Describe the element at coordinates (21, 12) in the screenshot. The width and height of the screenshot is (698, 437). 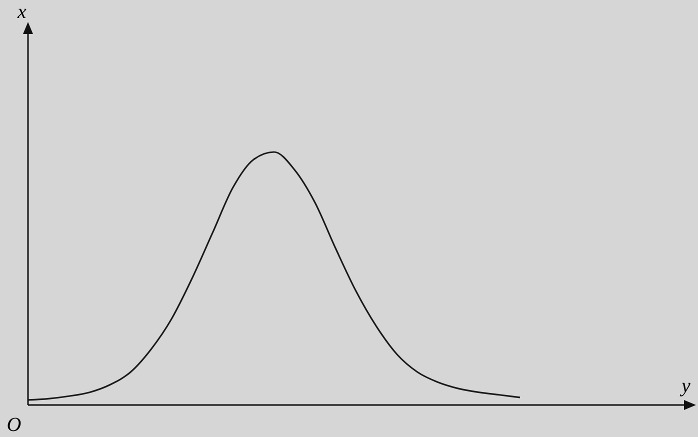
I see `text: x` at that location.